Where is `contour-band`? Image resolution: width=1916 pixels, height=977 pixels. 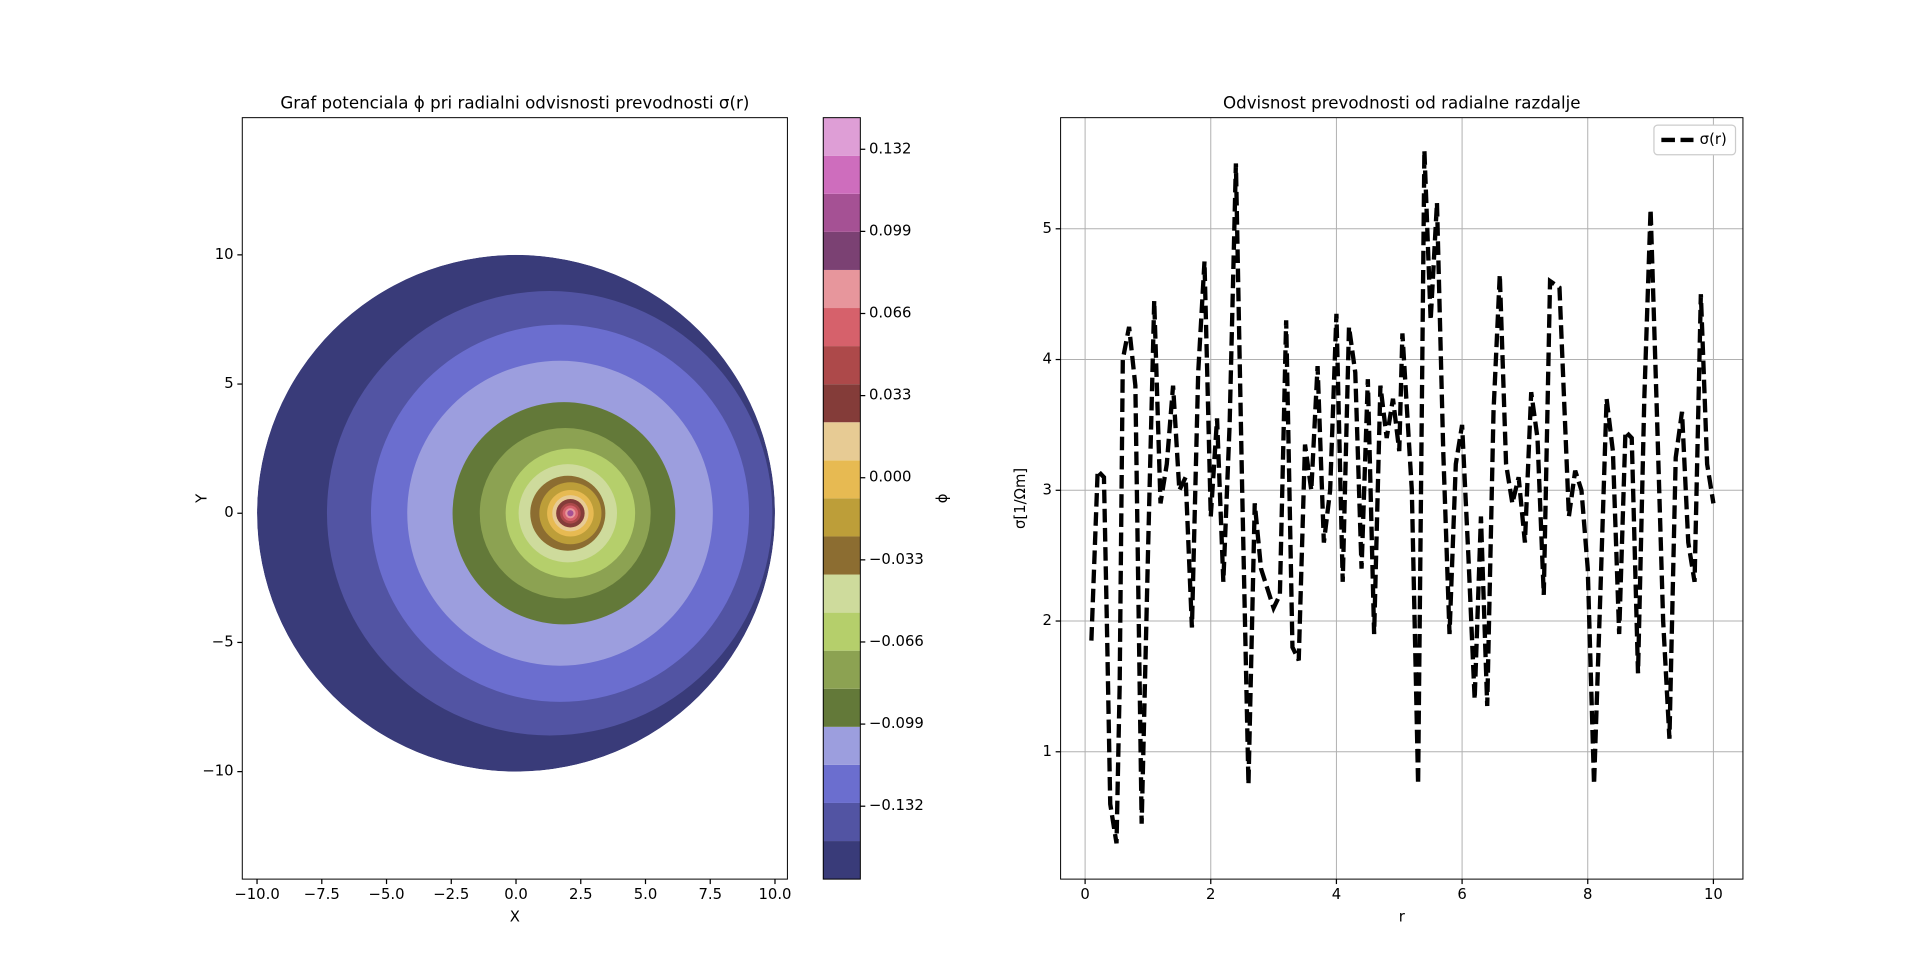
contour-band is located at coordinates (570, 513).